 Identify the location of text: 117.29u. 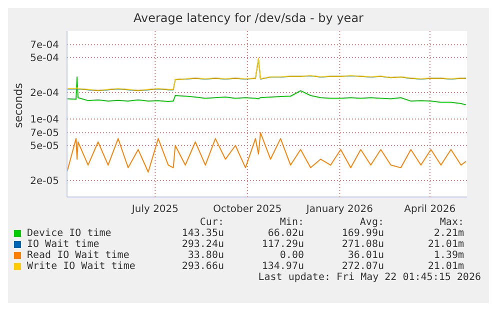
(282, 244).